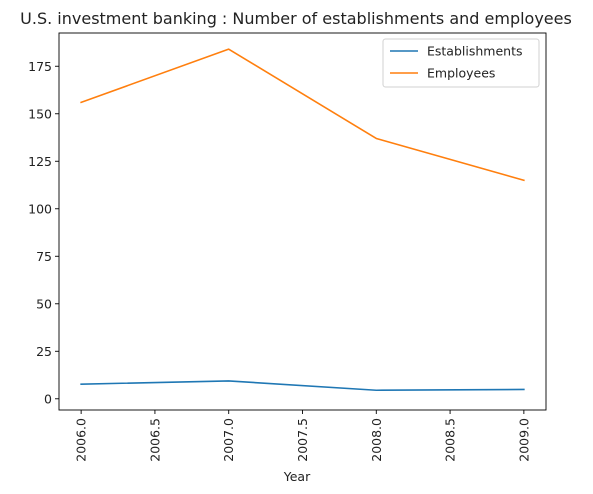  Describe the element at coordinates (461, 73) in the screenshot. I see `legend-label-employees: Employees` at that location.